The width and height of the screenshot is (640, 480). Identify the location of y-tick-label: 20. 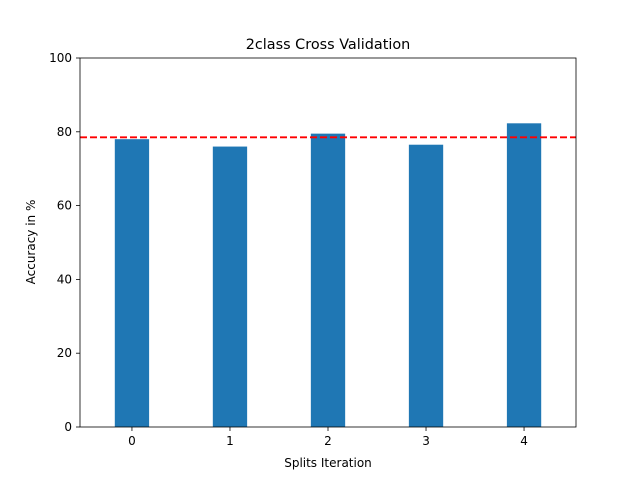
(64, 353).